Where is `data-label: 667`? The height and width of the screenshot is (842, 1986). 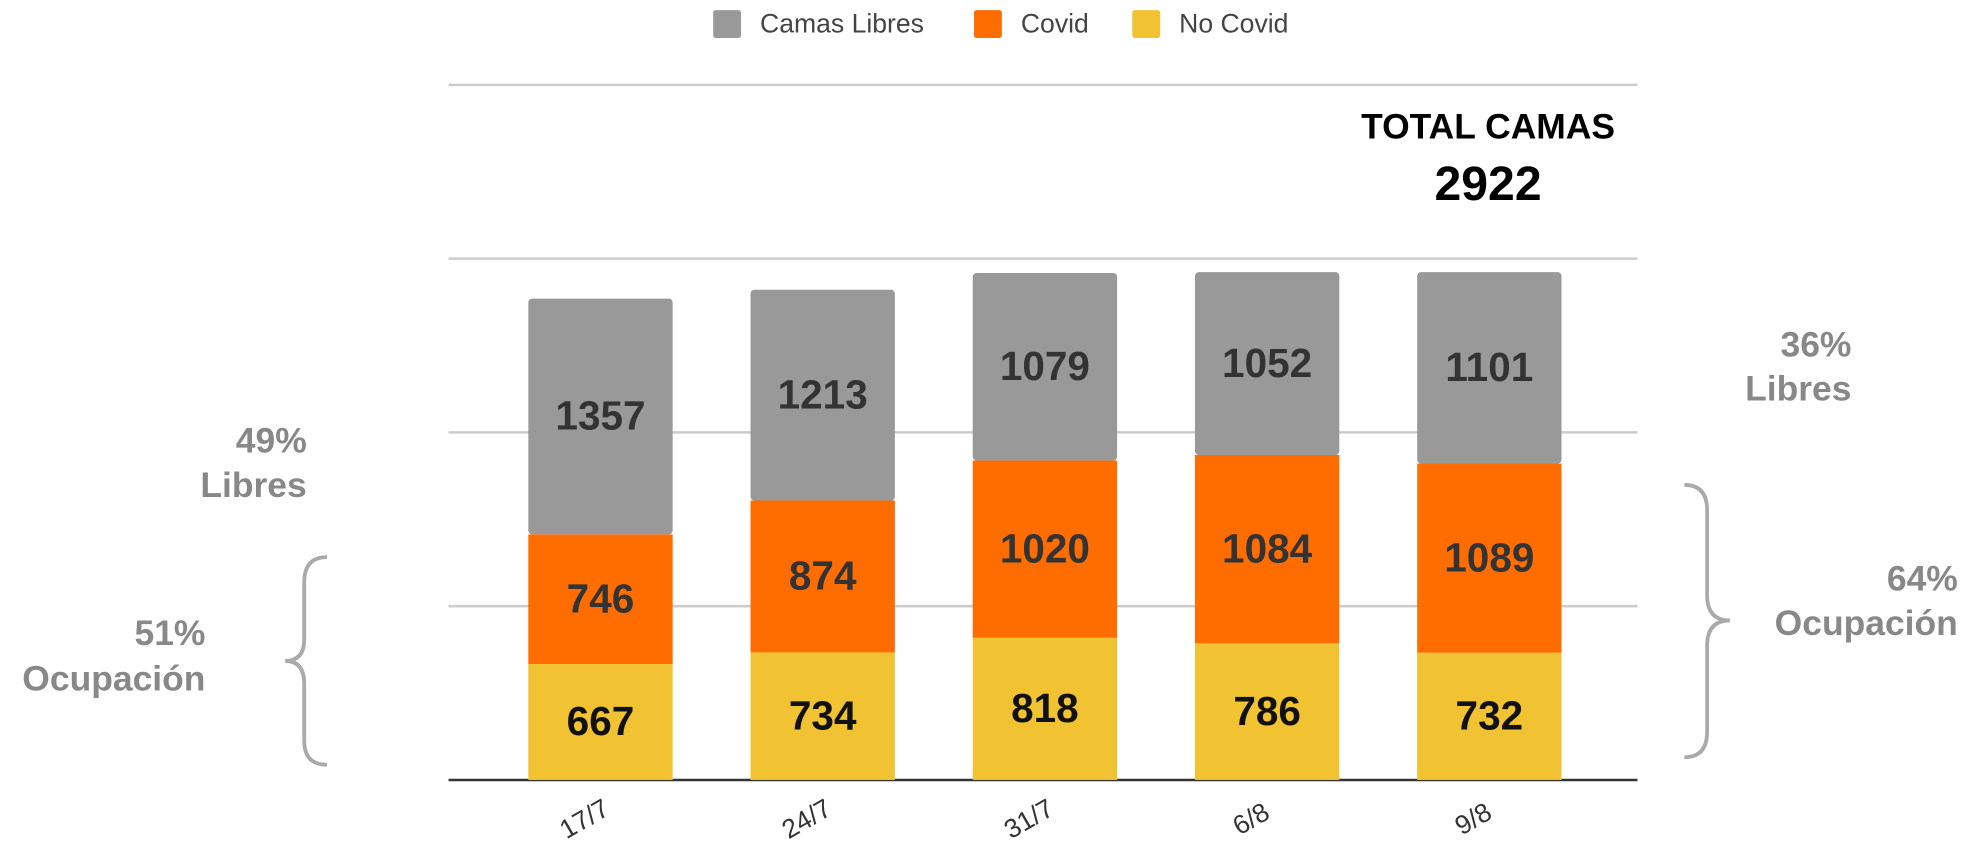
data-label: 667 is located at coordinates (601, 721).